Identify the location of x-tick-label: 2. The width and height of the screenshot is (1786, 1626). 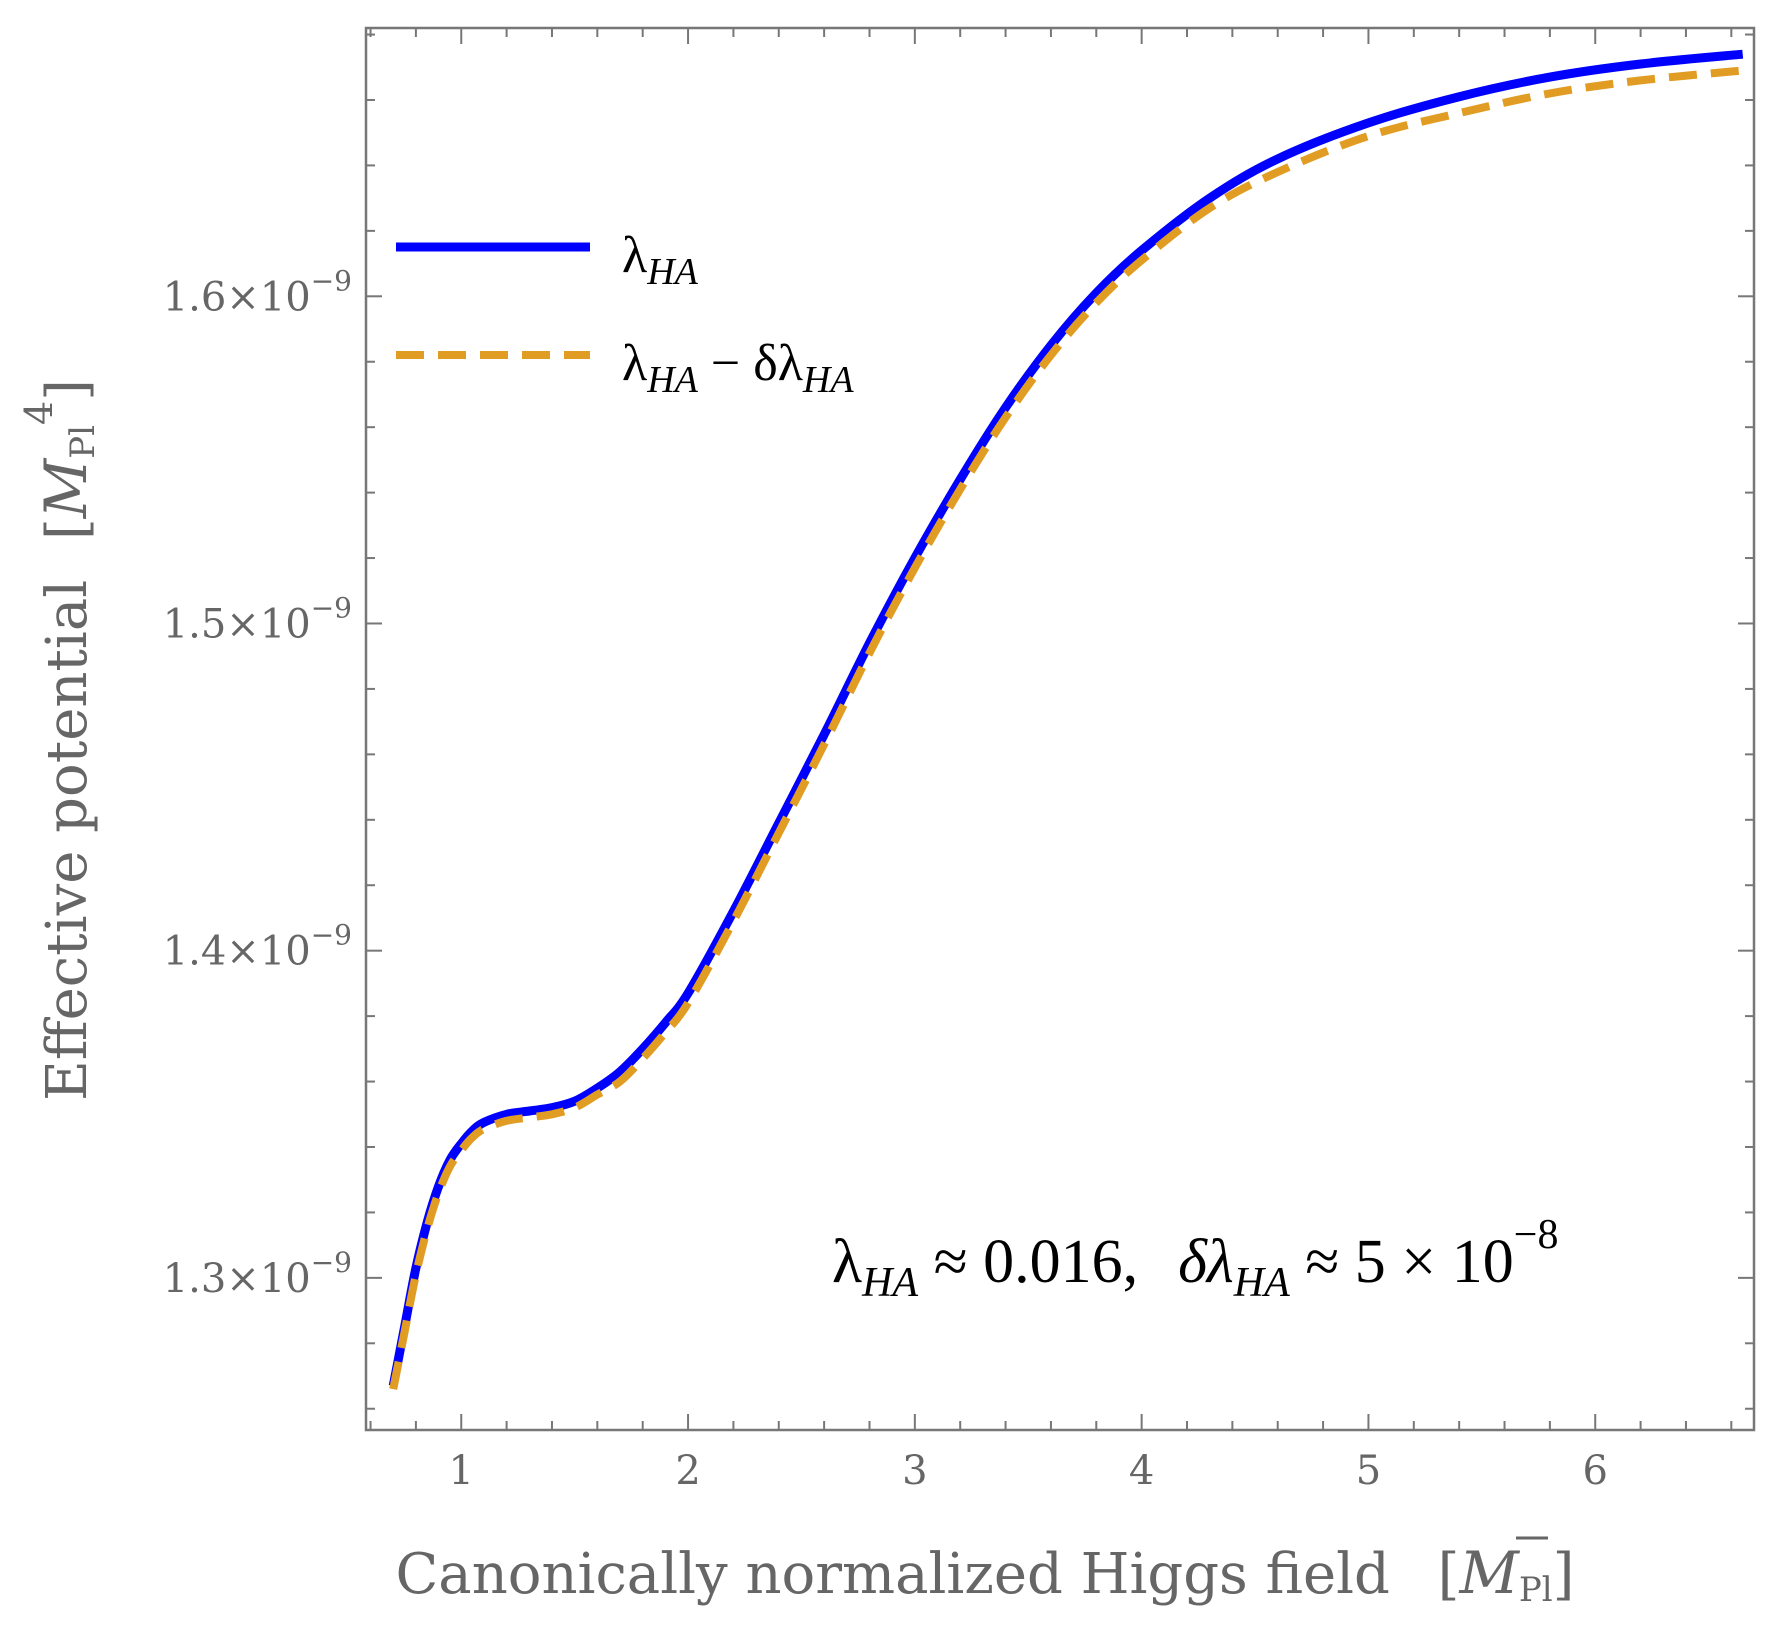
(687, 1471).